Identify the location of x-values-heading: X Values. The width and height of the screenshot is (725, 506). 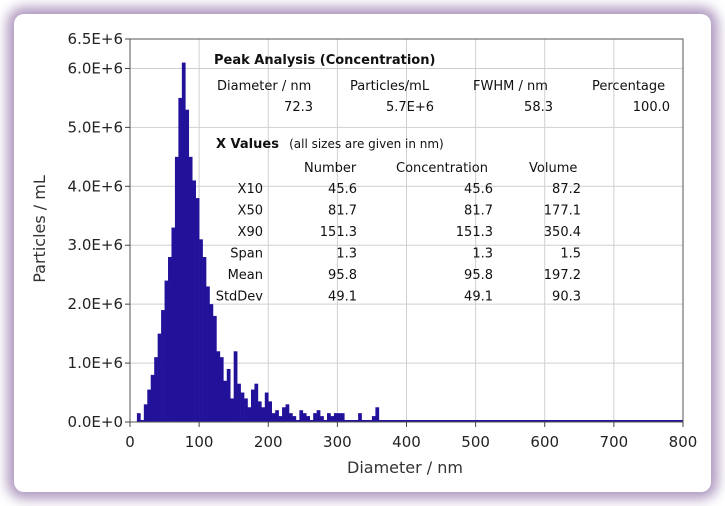
(247, 144).